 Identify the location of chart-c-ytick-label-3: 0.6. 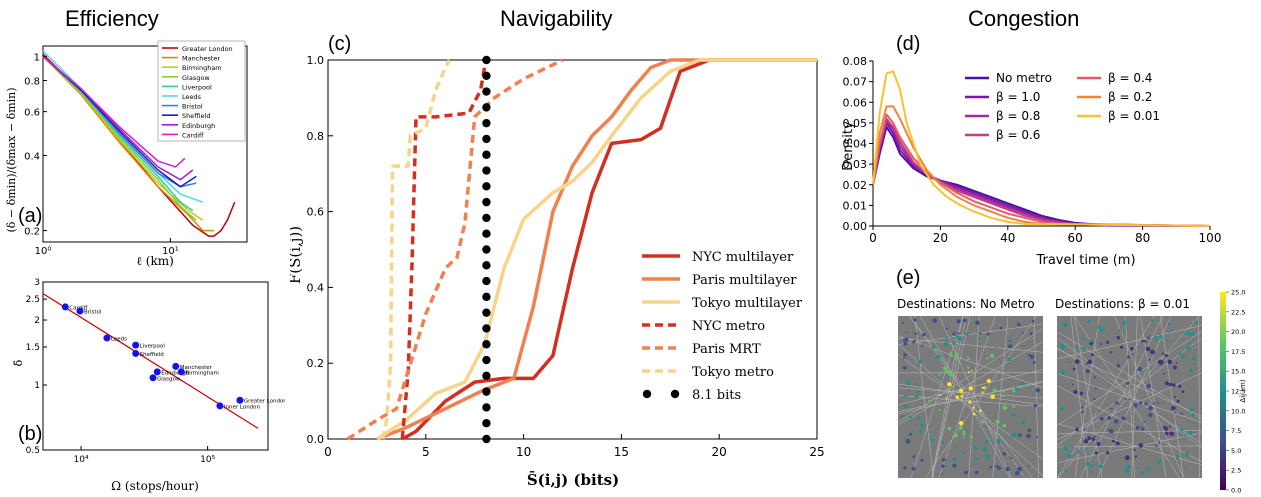
(316, 212).